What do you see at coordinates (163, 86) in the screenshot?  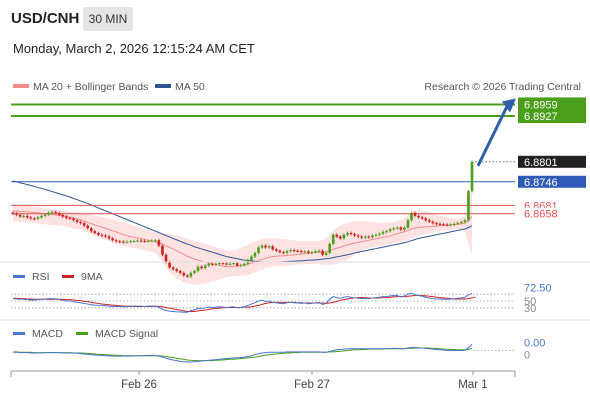 I see `ma50-legend-swatch` at bounding box center [163, 86].